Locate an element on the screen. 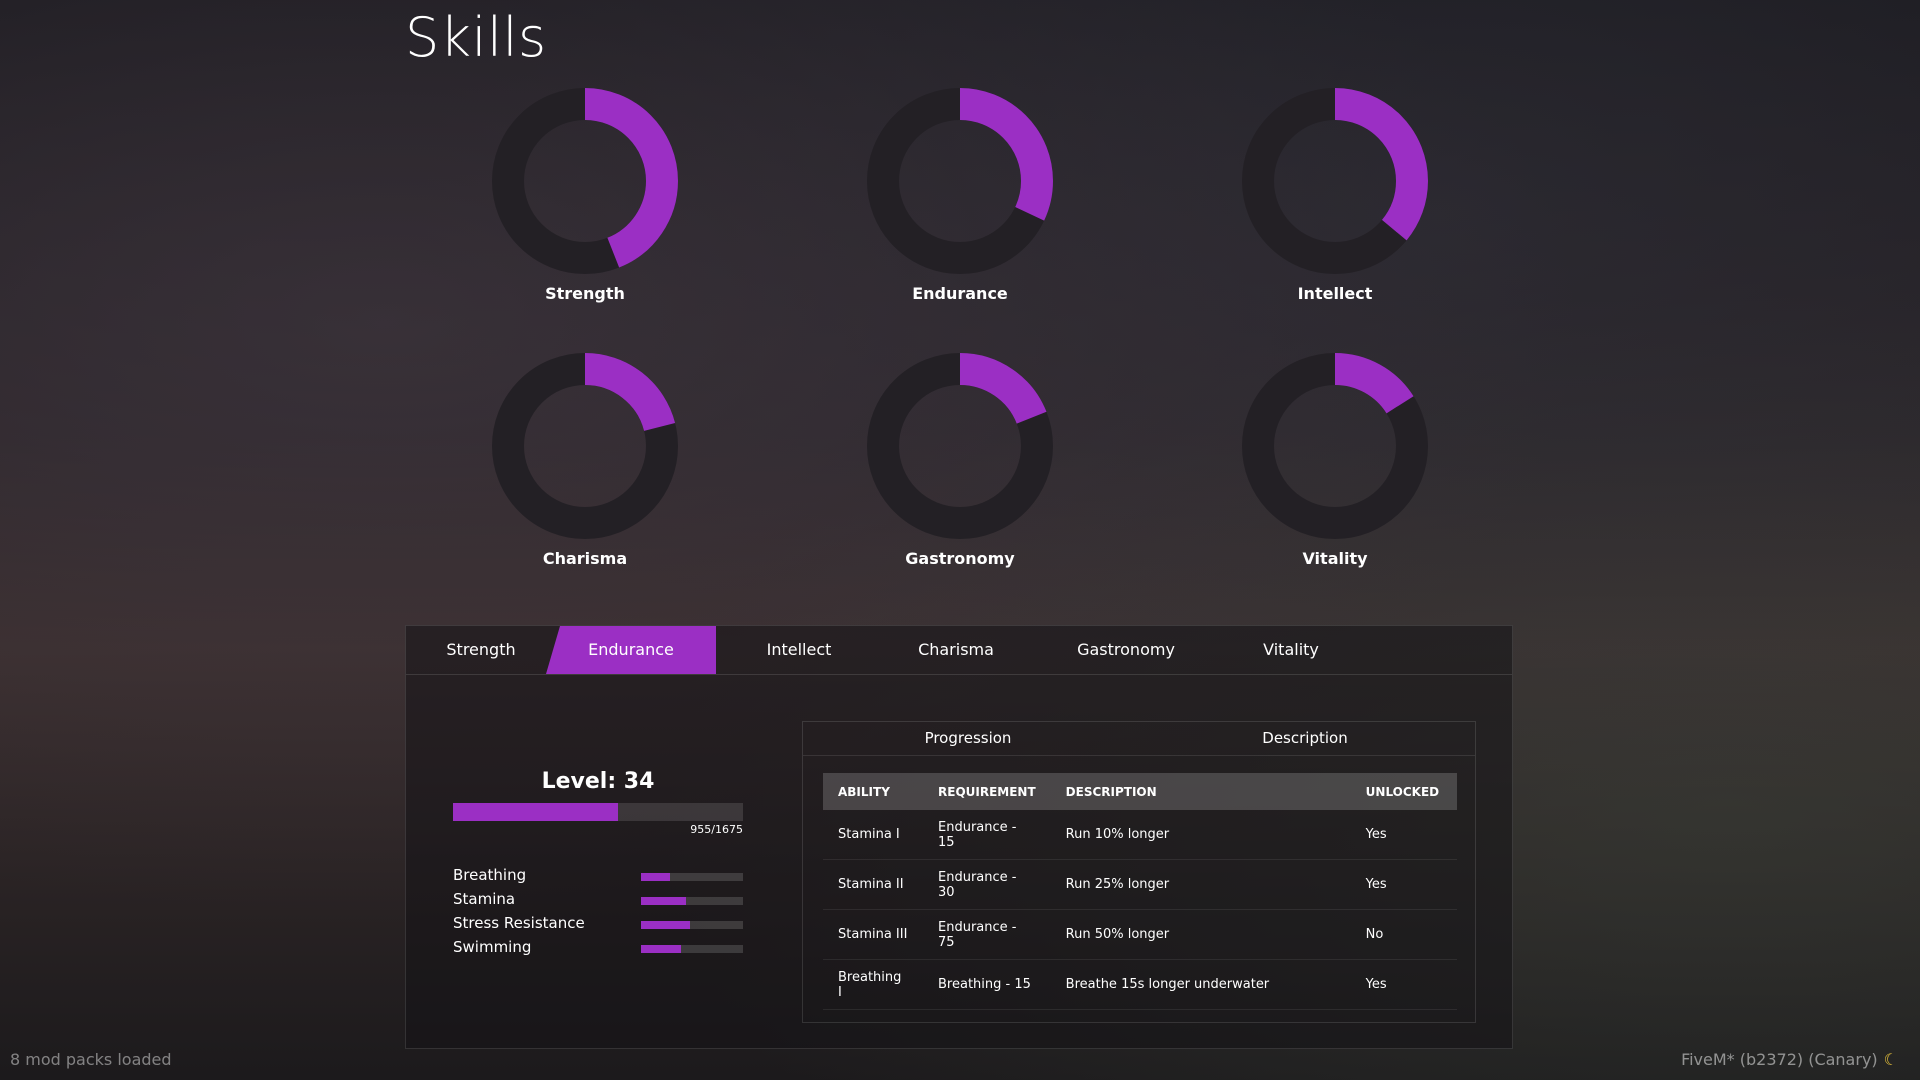 Image resolution: width=1920 pixels, height=1080 pixels. column-header: ABILITY is located at coordinates (873, 791).